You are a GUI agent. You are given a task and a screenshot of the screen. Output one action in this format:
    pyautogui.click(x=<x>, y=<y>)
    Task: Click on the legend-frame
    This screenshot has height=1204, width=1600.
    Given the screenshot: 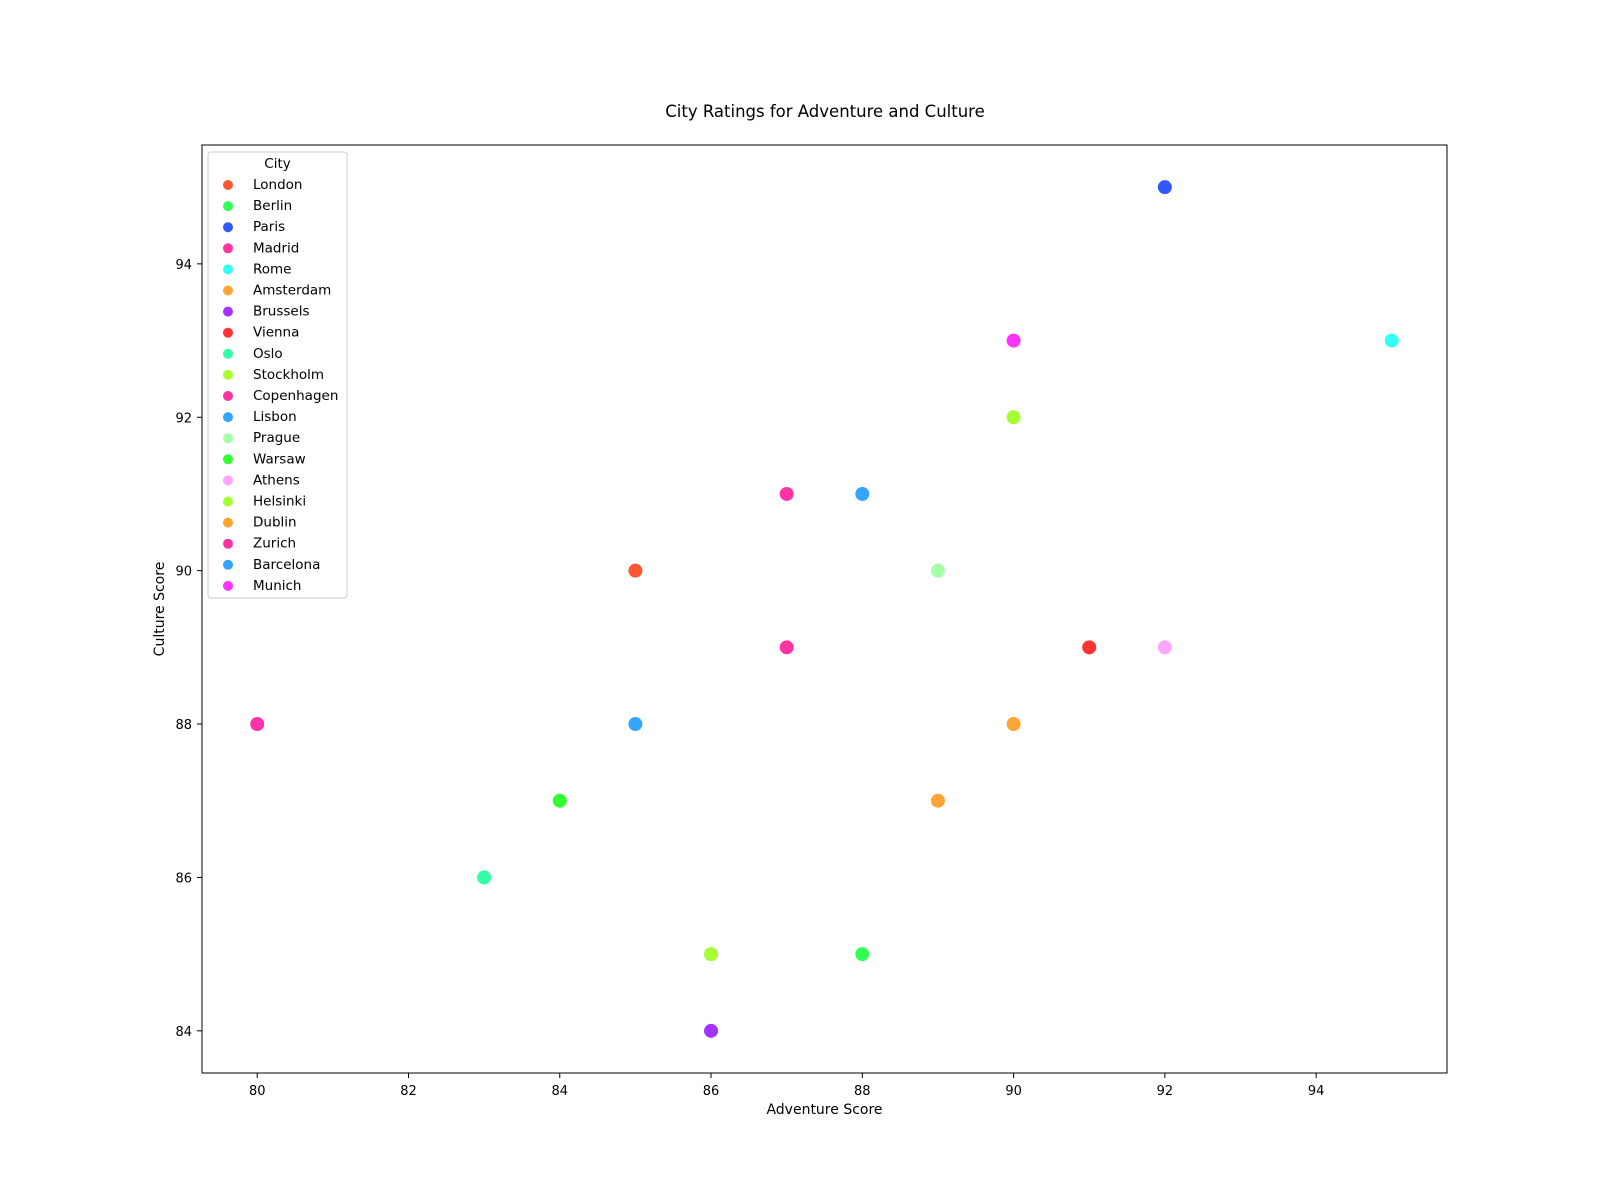 What is the action you would take?
    pyautogui.click(x=277, y=375)
    